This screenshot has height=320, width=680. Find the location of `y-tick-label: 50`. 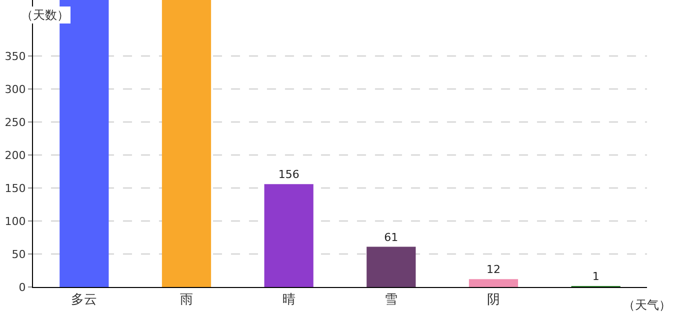

y-tick-label: 50 is located at coordinates (19, 254).